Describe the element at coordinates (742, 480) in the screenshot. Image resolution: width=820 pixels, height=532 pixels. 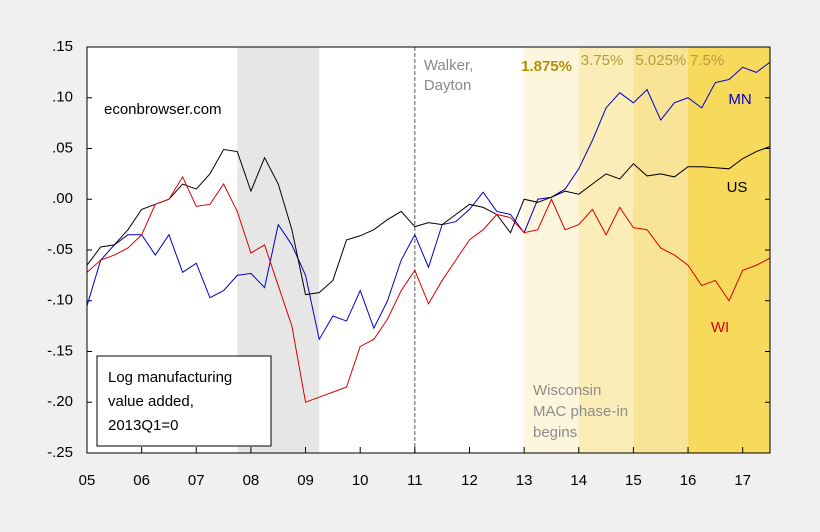
I see `x-tick-label: 17` at that location.